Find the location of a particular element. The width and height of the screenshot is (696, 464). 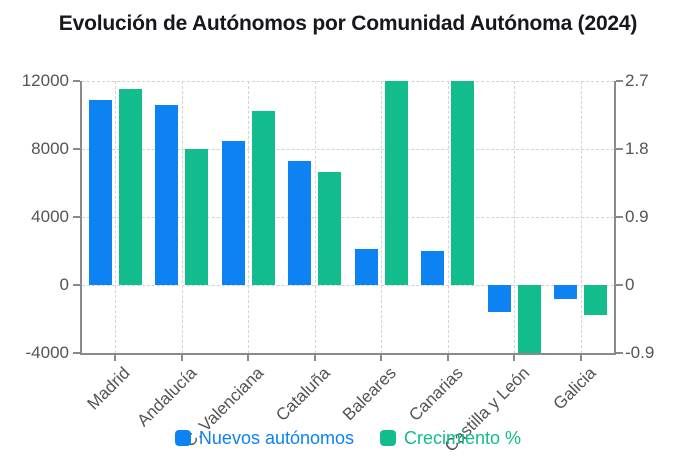

bar-crecimiento-cataluna is located at coordinates (330, 228).